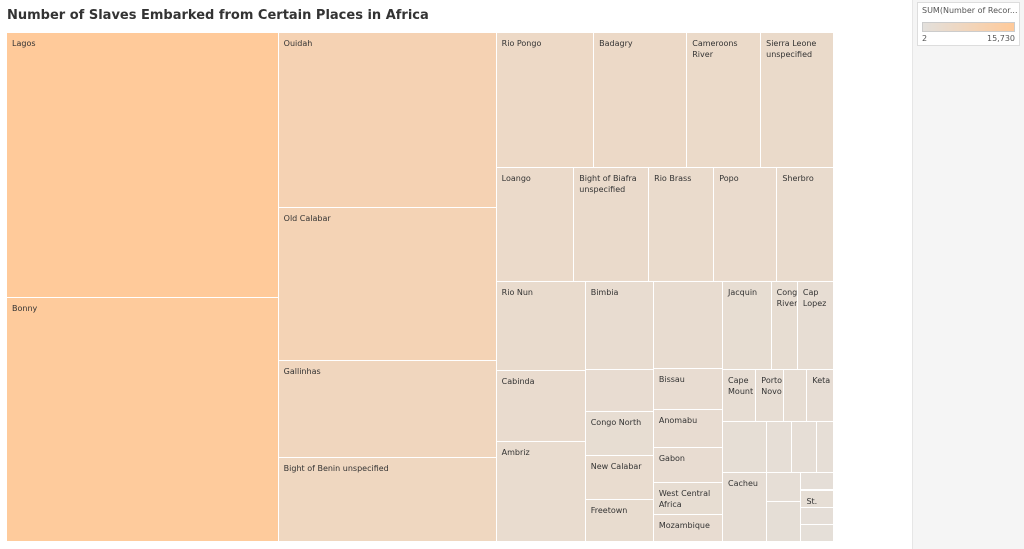 This screenshot has height=549, width=1024. Describe the element at coordinates (25, 308) in the screenshot. I see `treemap-cell-label: Bonny` at that location.